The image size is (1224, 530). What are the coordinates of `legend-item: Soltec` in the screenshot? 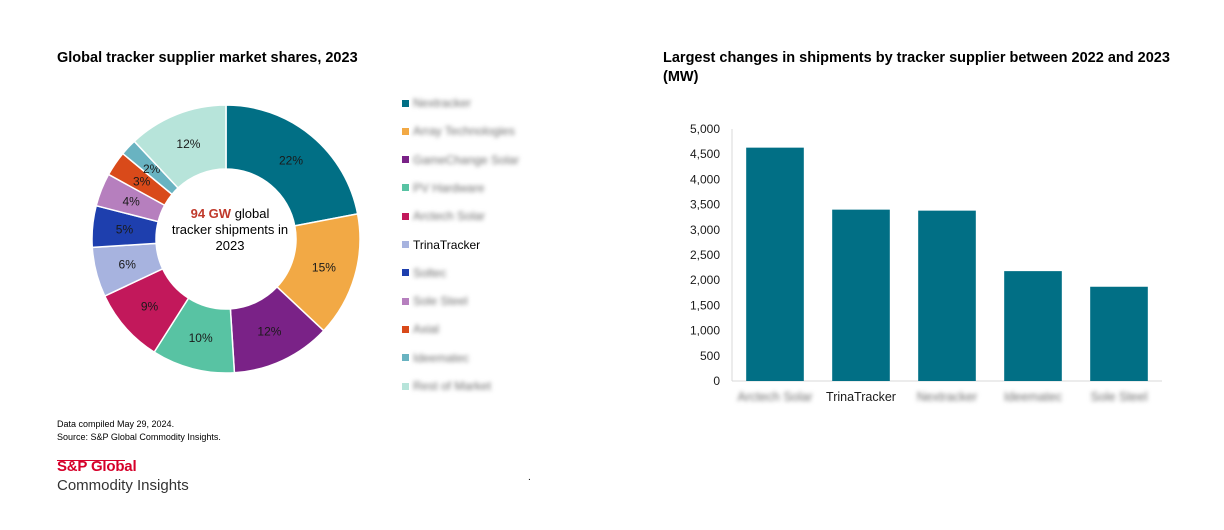 It's located at (424, 273).